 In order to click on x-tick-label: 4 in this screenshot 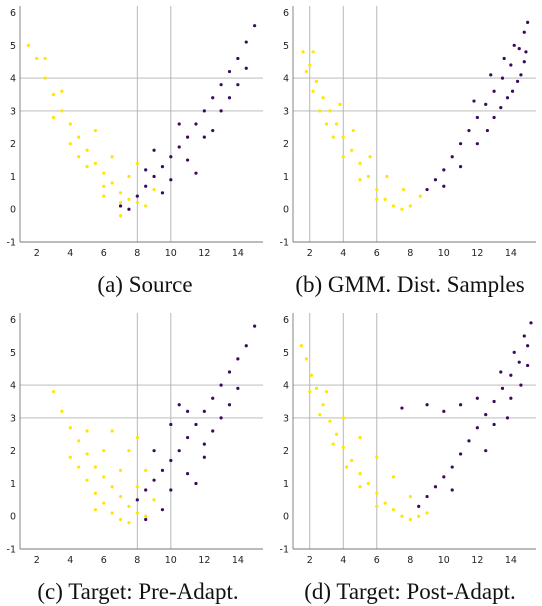, I will do `click(70, 253)`.